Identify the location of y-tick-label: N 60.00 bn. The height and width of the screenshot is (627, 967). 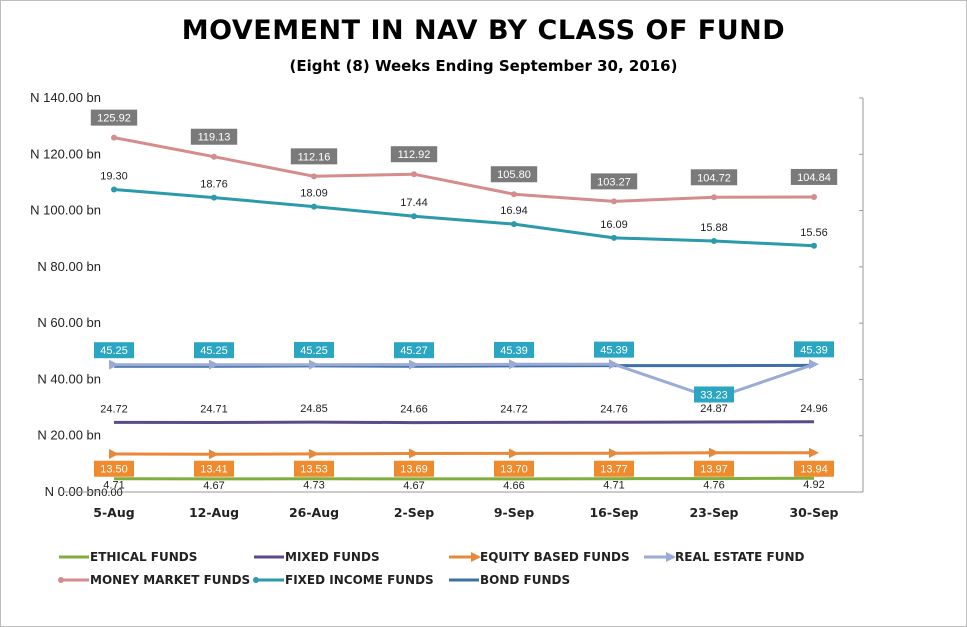
(69, 322).